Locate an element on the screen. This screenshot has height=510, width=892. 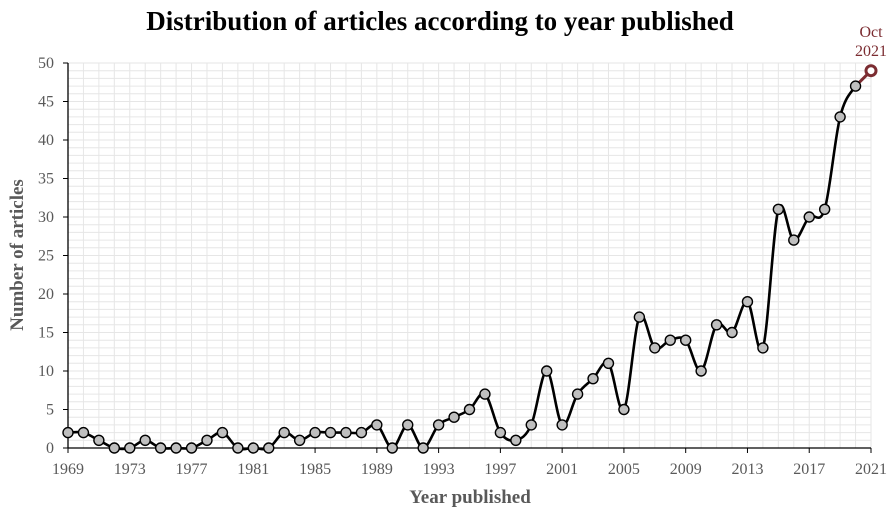
x-axis-label: Year published is located at coordinates (470, 497).